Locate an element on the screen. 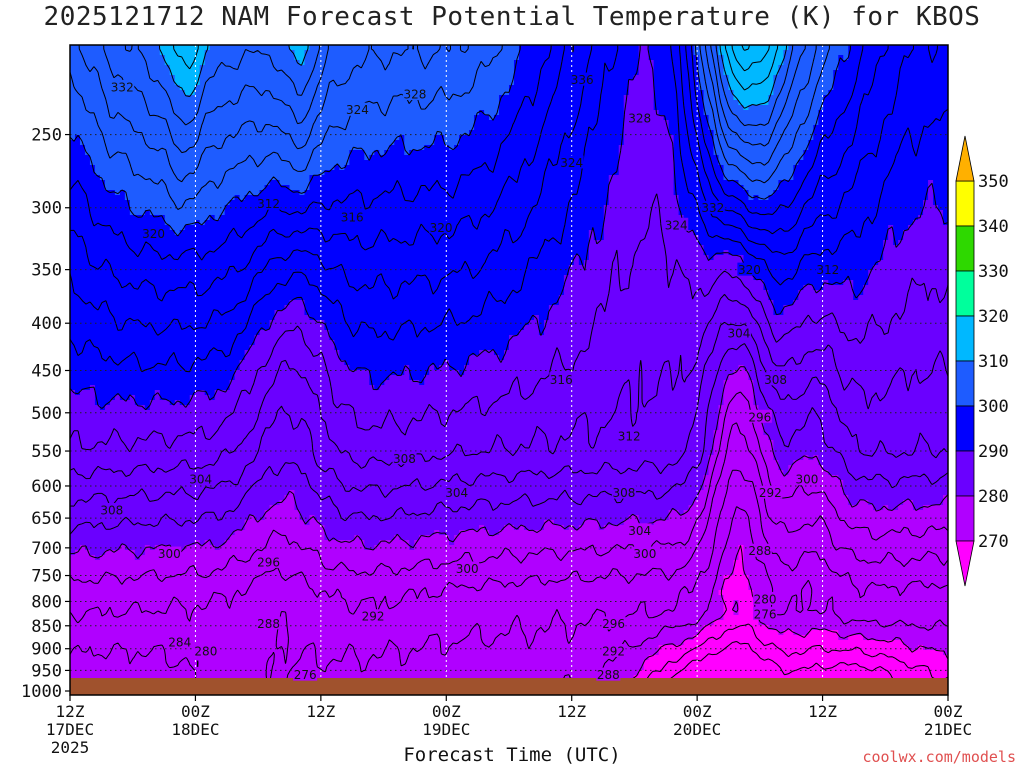 This screenshot has height=768, width=1024. x-tick-label: 18DEC is located at coordinates (195, 729).